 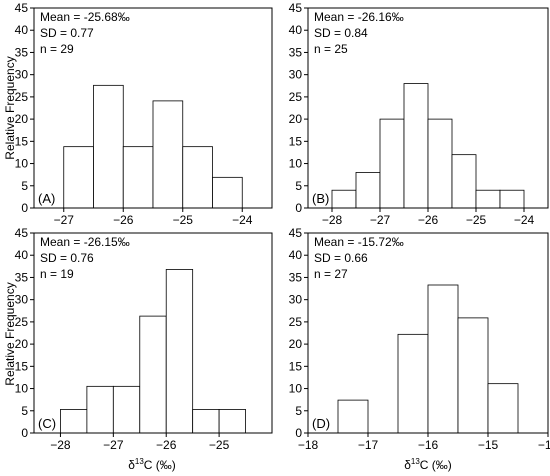 What do you see at coordinates (24, 186) in the screenshot?
I see `y-tick-label-a-5: 5` at bounding box center [24, 186].